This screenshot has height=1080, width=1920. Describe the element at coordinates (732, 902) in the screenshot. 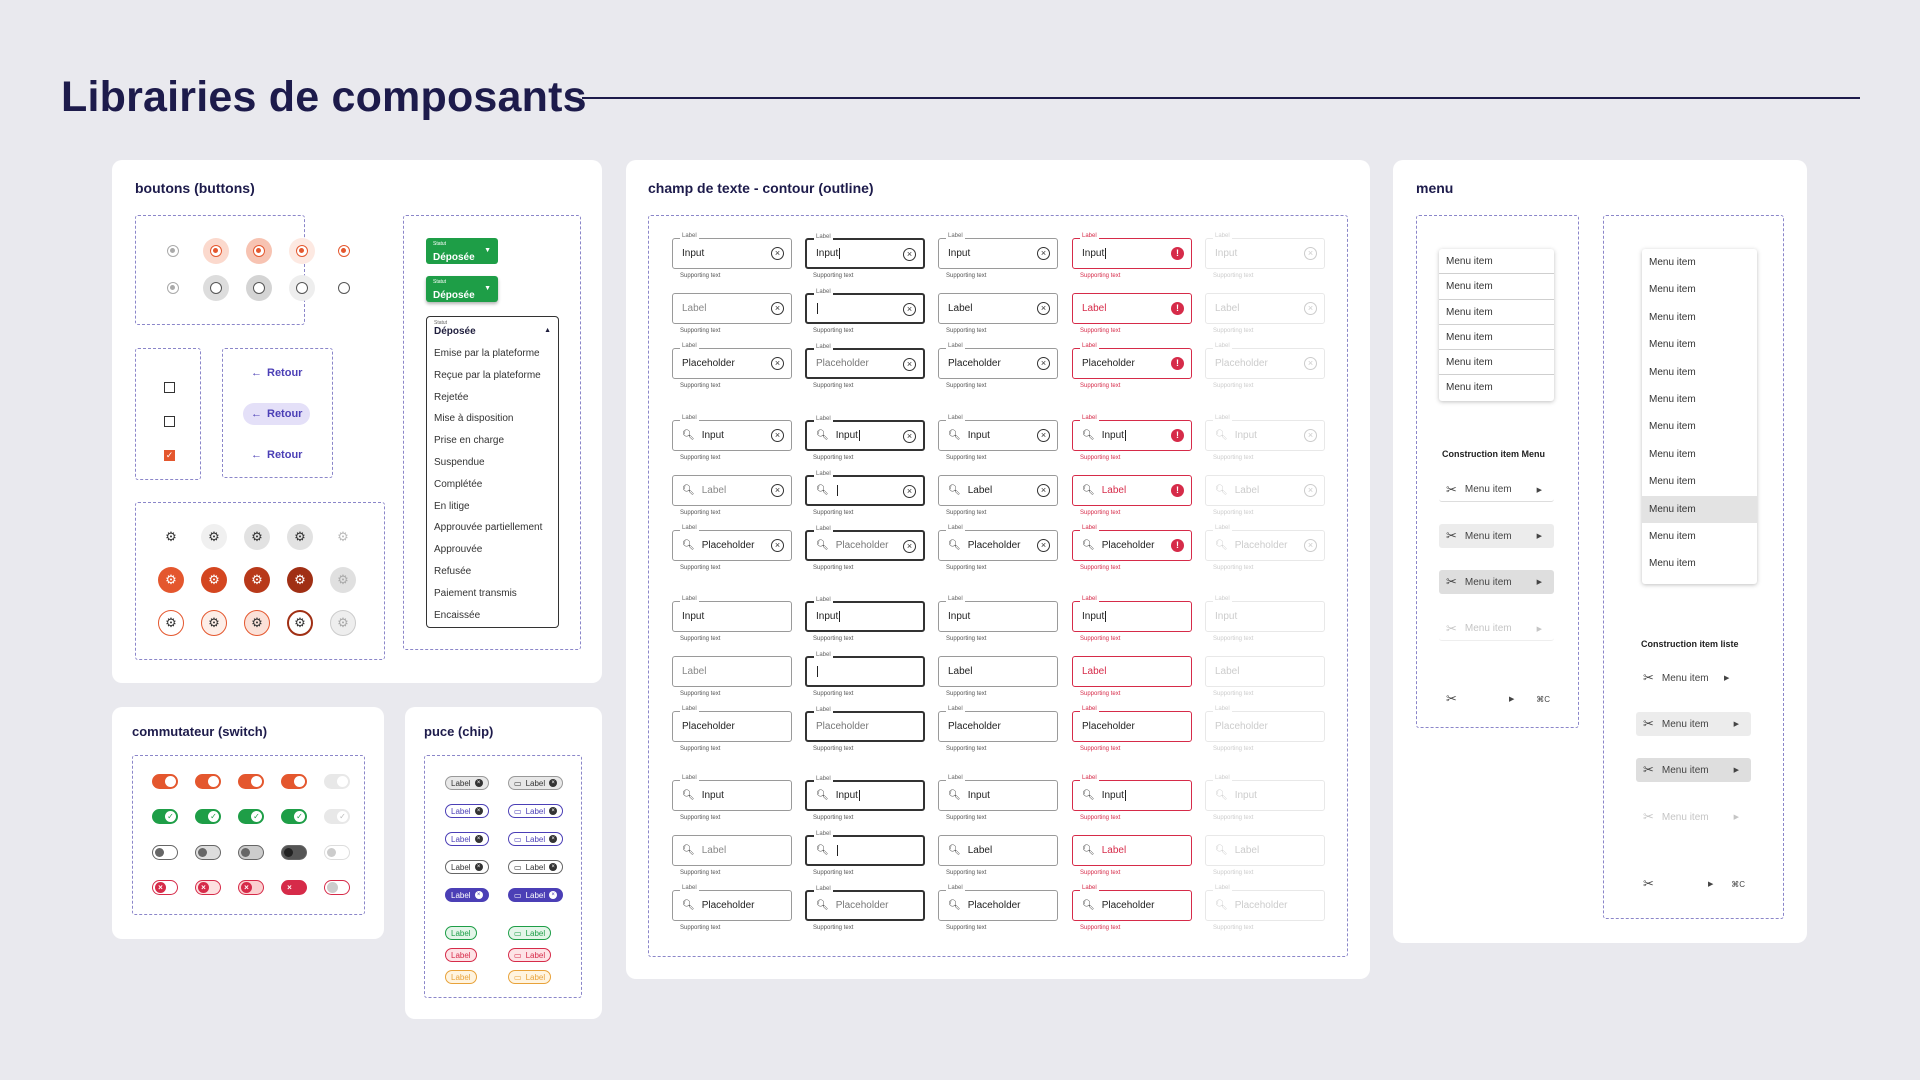

I see `text-field-default: Label 🔍︎ Placeholder` at that location.